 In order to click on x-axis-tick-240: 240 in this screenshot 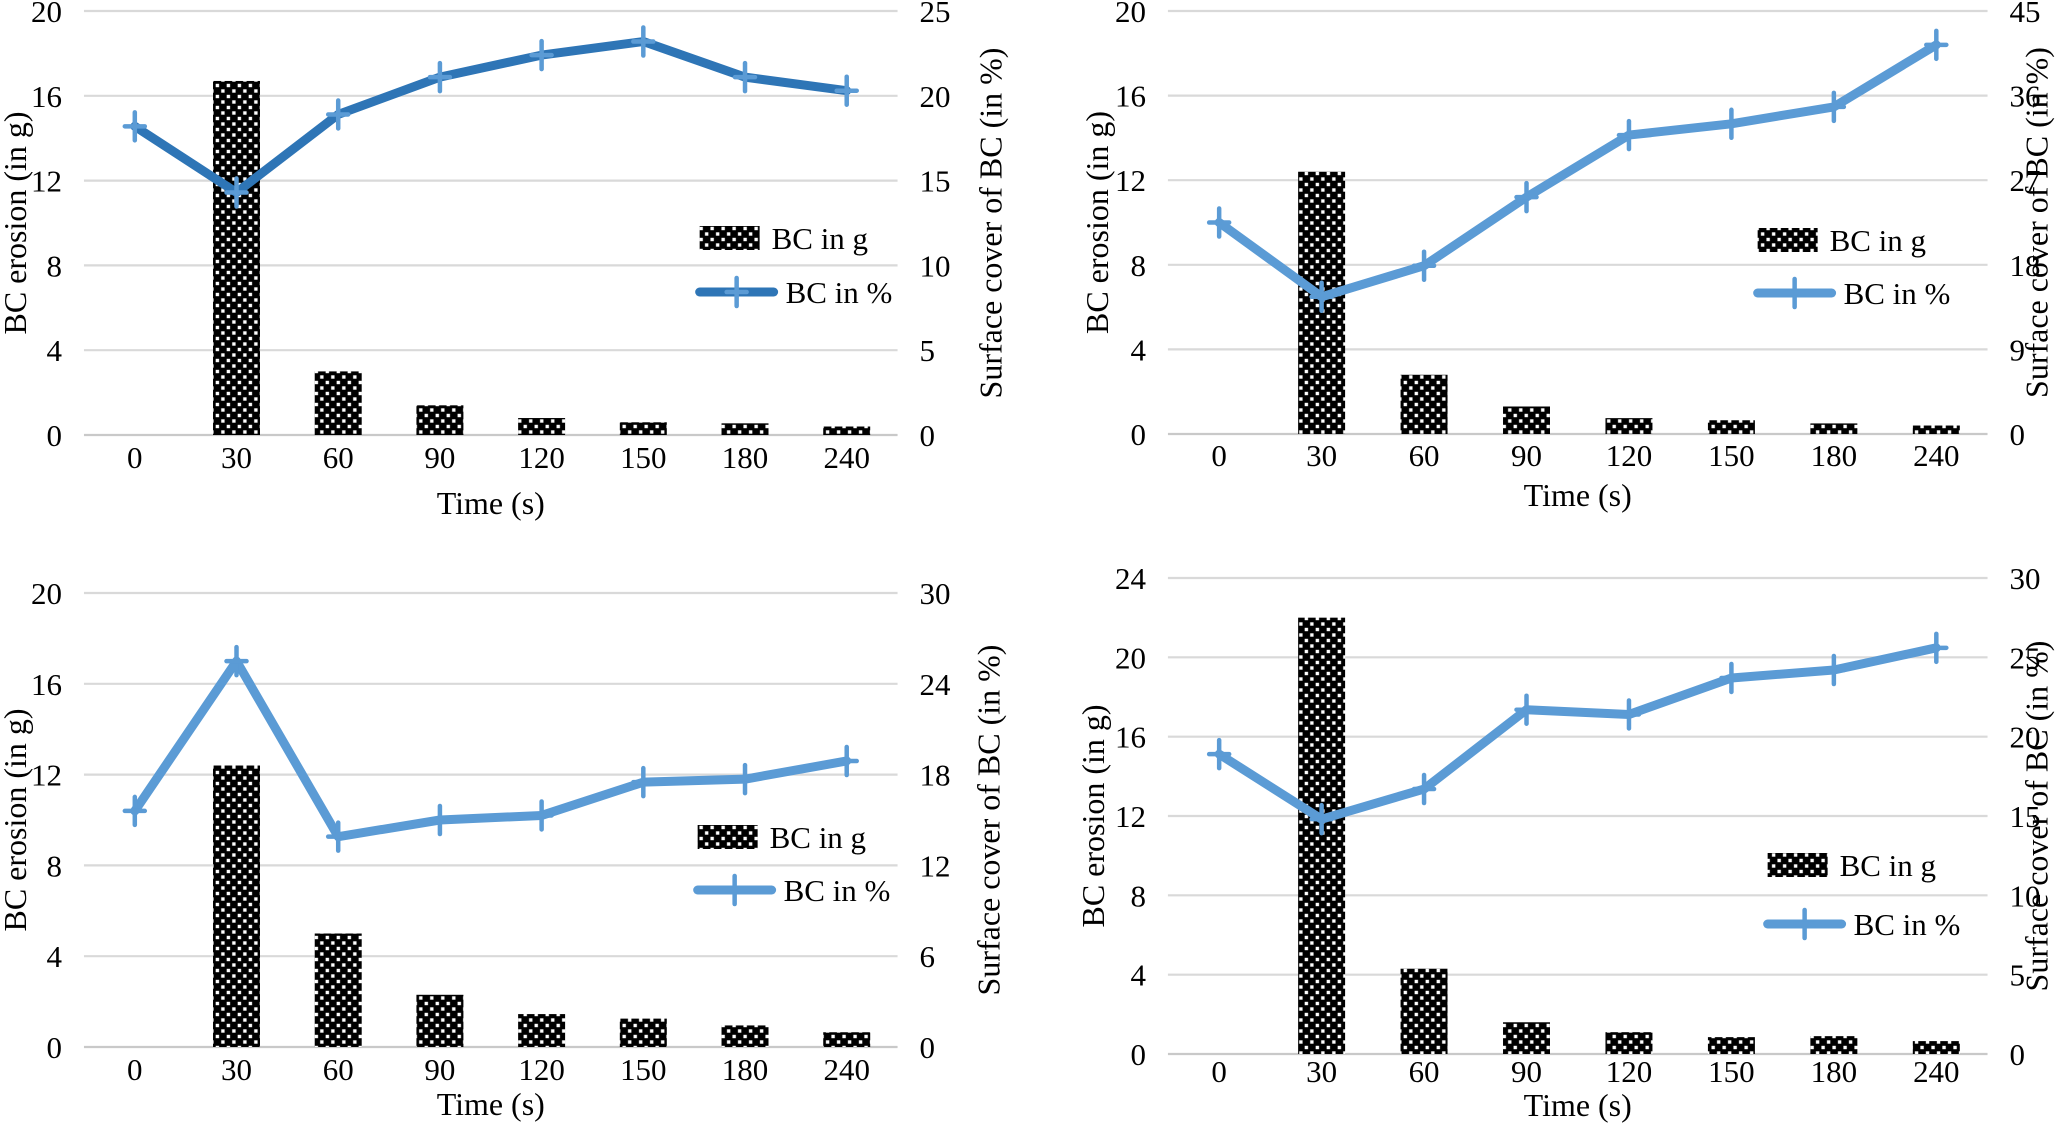, I will do `click(1936, 455)`.